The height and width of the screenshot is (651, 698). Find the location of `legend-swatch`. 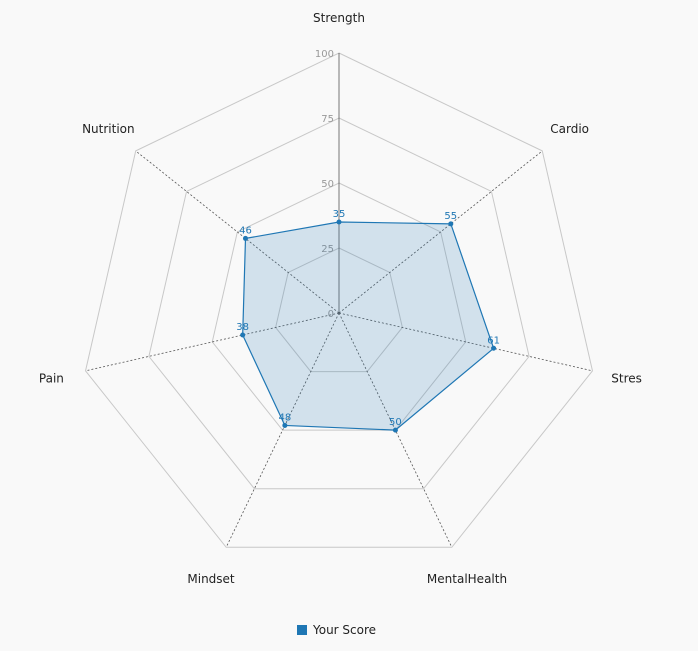

legend-swatch is located at coordinates (302, 630).